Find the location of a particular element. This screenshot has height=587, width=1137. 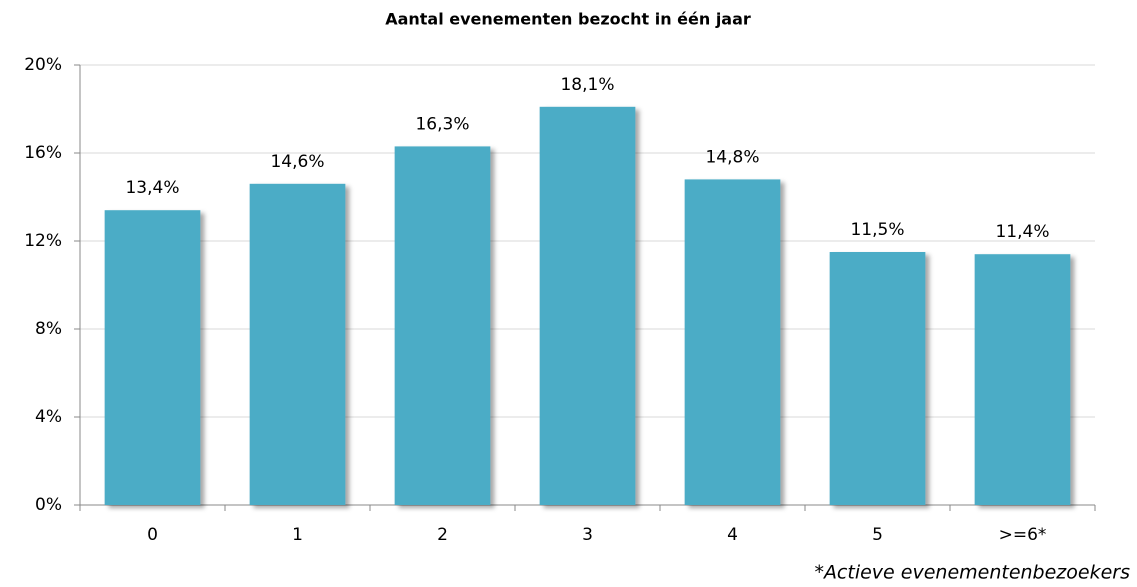

y-tick-label: 0% is located at coordinates (48, 505).